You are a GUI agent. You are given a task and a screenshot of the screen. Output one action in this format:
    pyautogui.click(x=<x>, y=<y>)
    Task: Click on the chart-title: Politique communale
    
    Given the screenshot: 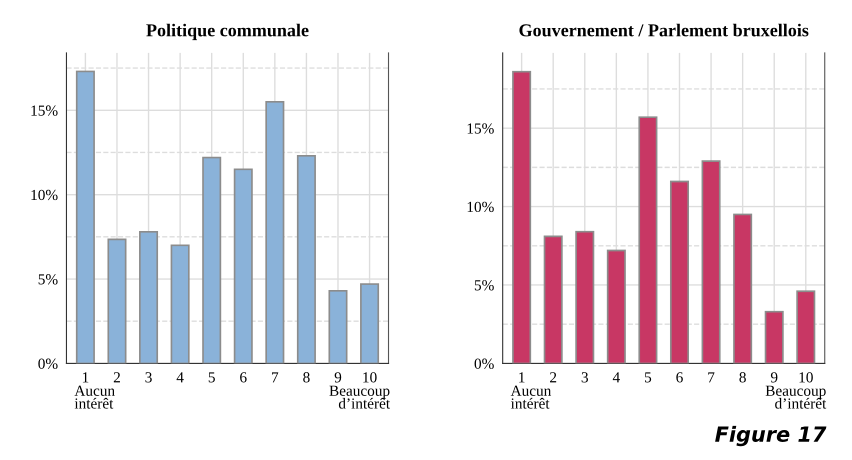 What is the action you would take?
    pyautogui.click(x=227, y=32)
    